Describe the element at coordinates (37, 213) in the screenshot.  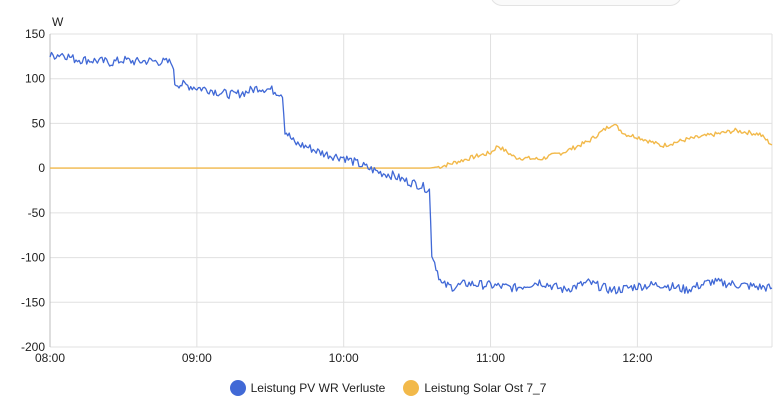
I see `y-tick-label: -50` at that location.